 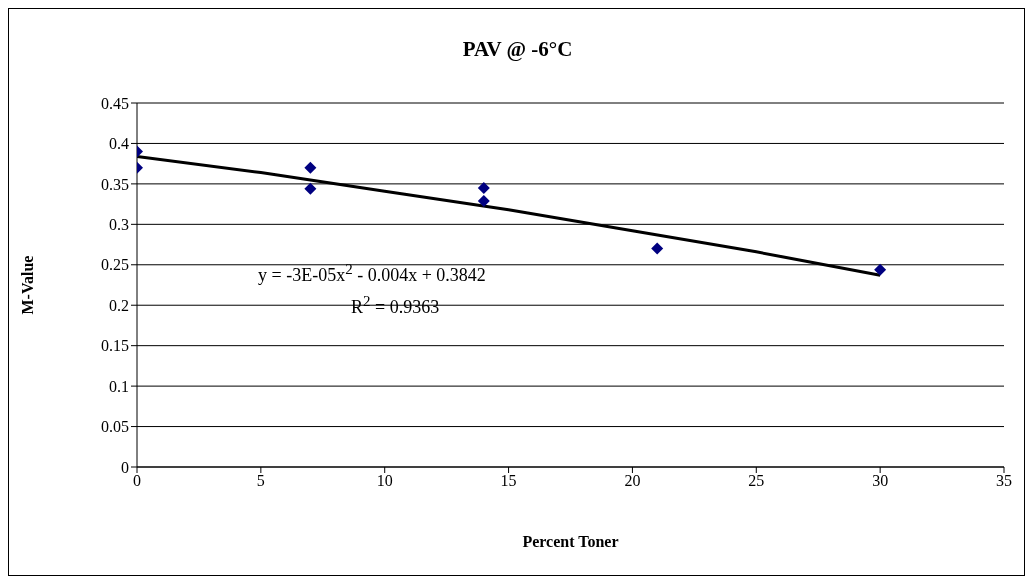 What do you see at coordinates (508, 481) in the screenshot?
I see `x-tick-label: 15` at bounding box center [508, 481].